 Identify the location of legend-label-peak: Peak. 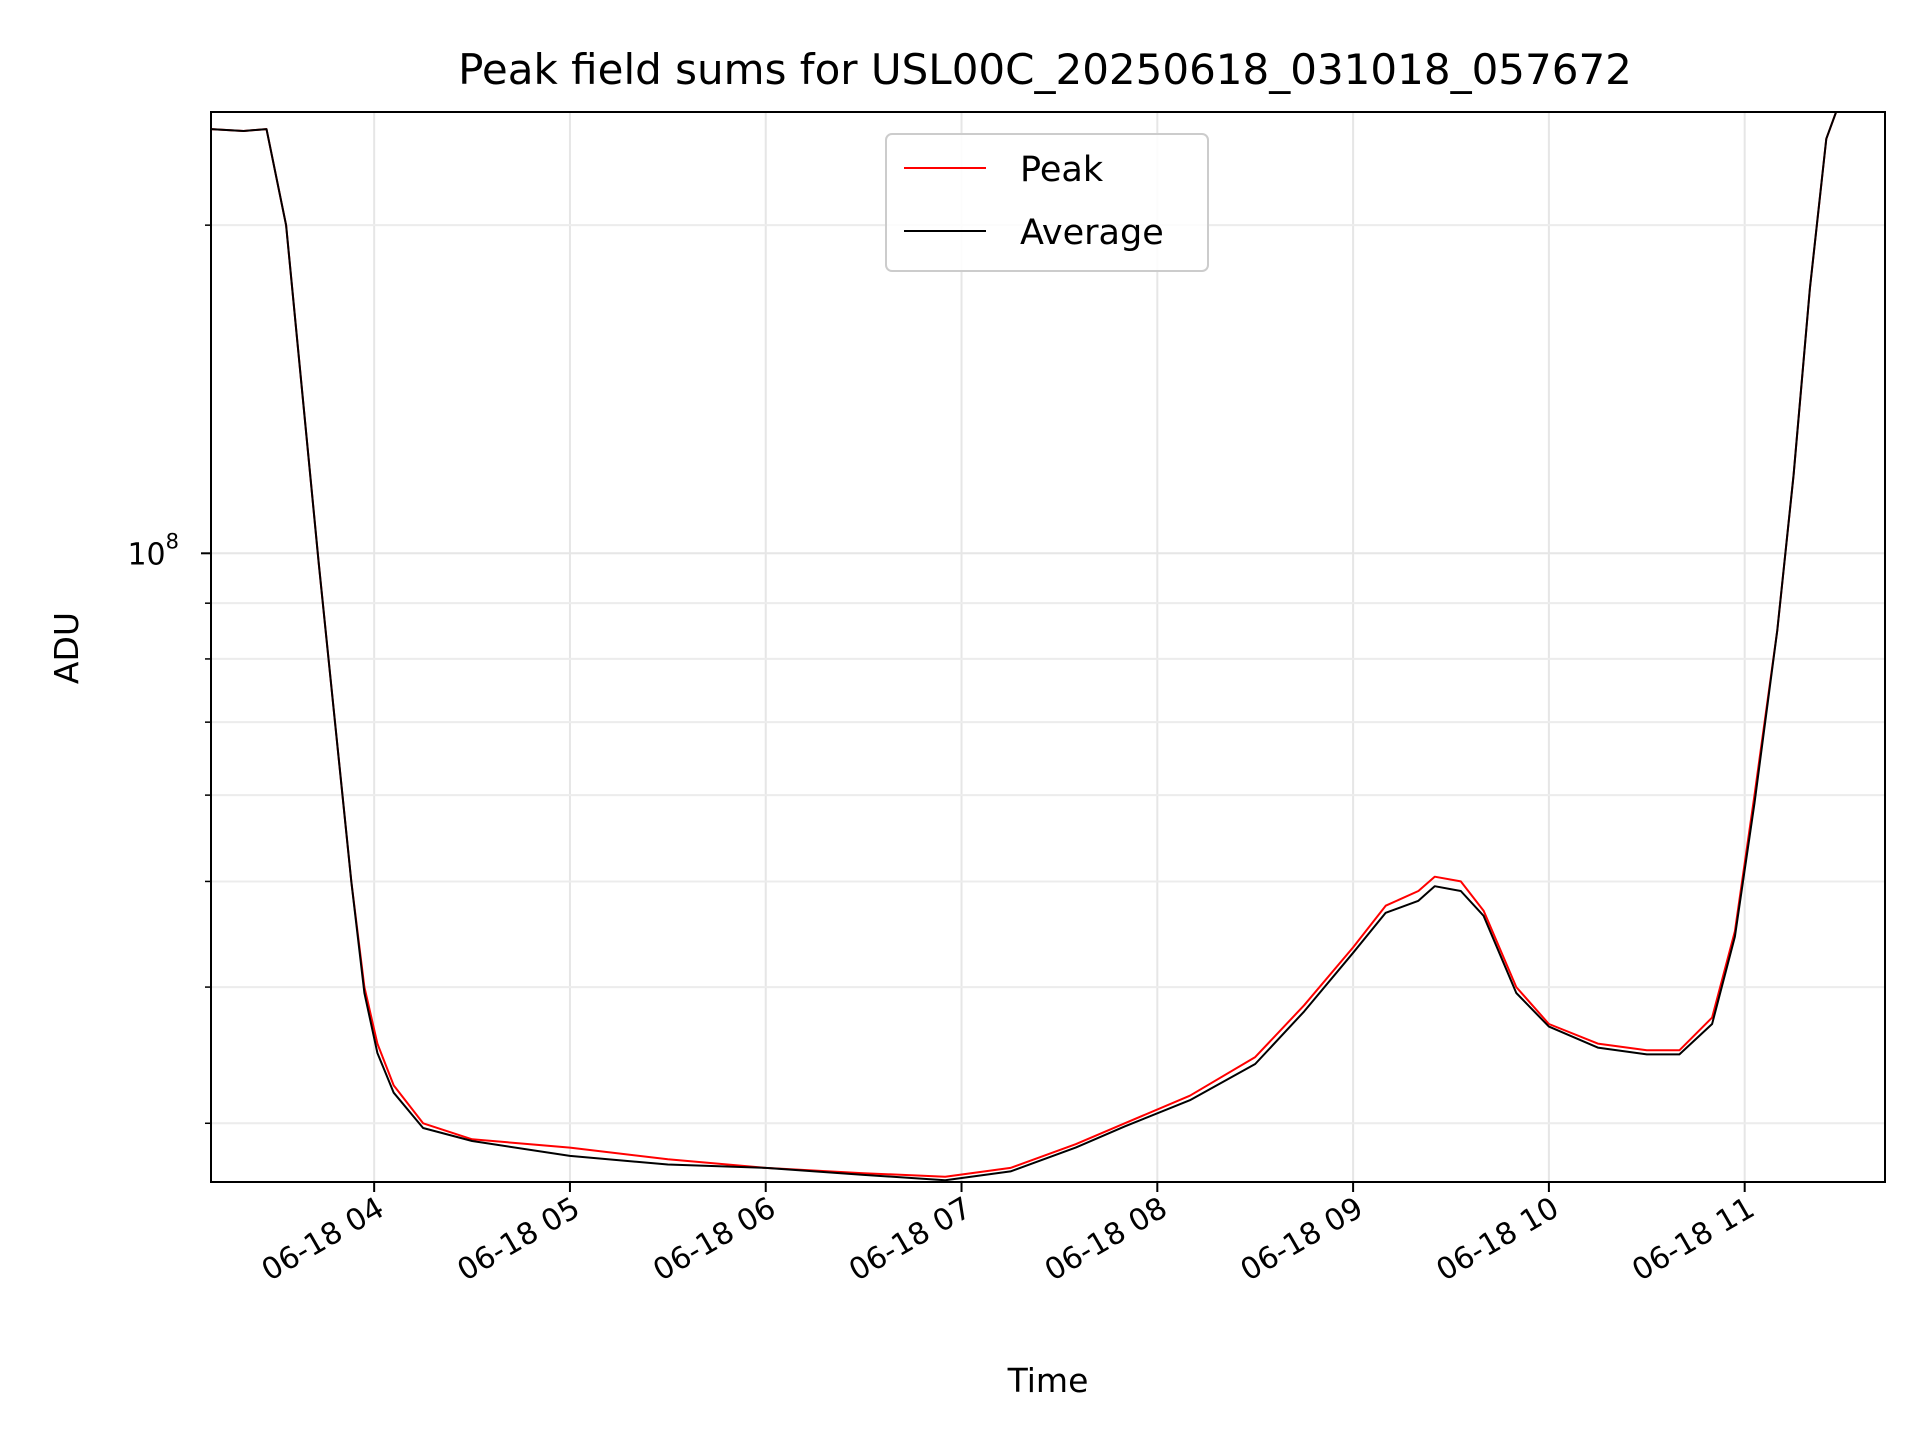
(1062, 170).